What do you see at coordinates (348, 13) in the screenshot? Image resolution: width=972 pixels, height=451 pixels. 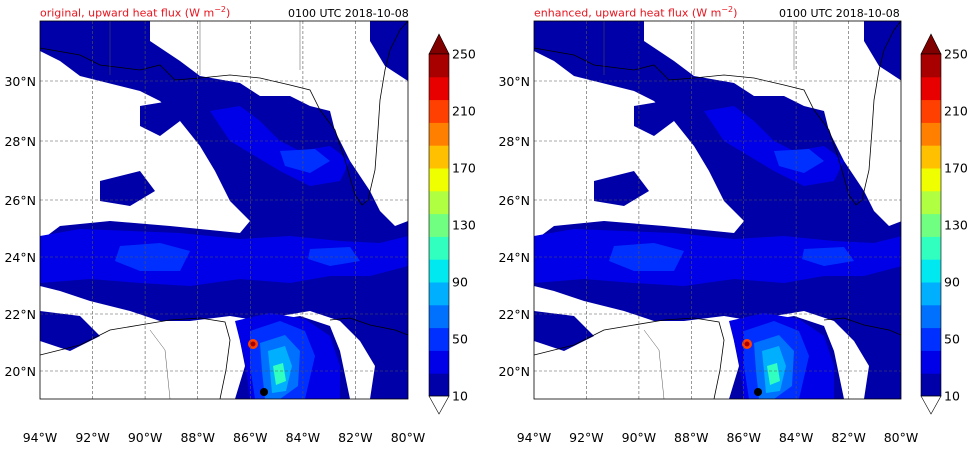 I see `panel-time-original: 0100 UTC 2018-10-08` at bounding box center [348, 13].